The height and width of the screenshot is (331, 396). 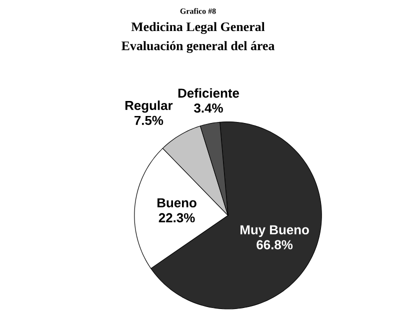 What do you see at coordinates (274, 245) in the screenshot?
I see `data-label: 66.8%` at bounding box center [274, 245].